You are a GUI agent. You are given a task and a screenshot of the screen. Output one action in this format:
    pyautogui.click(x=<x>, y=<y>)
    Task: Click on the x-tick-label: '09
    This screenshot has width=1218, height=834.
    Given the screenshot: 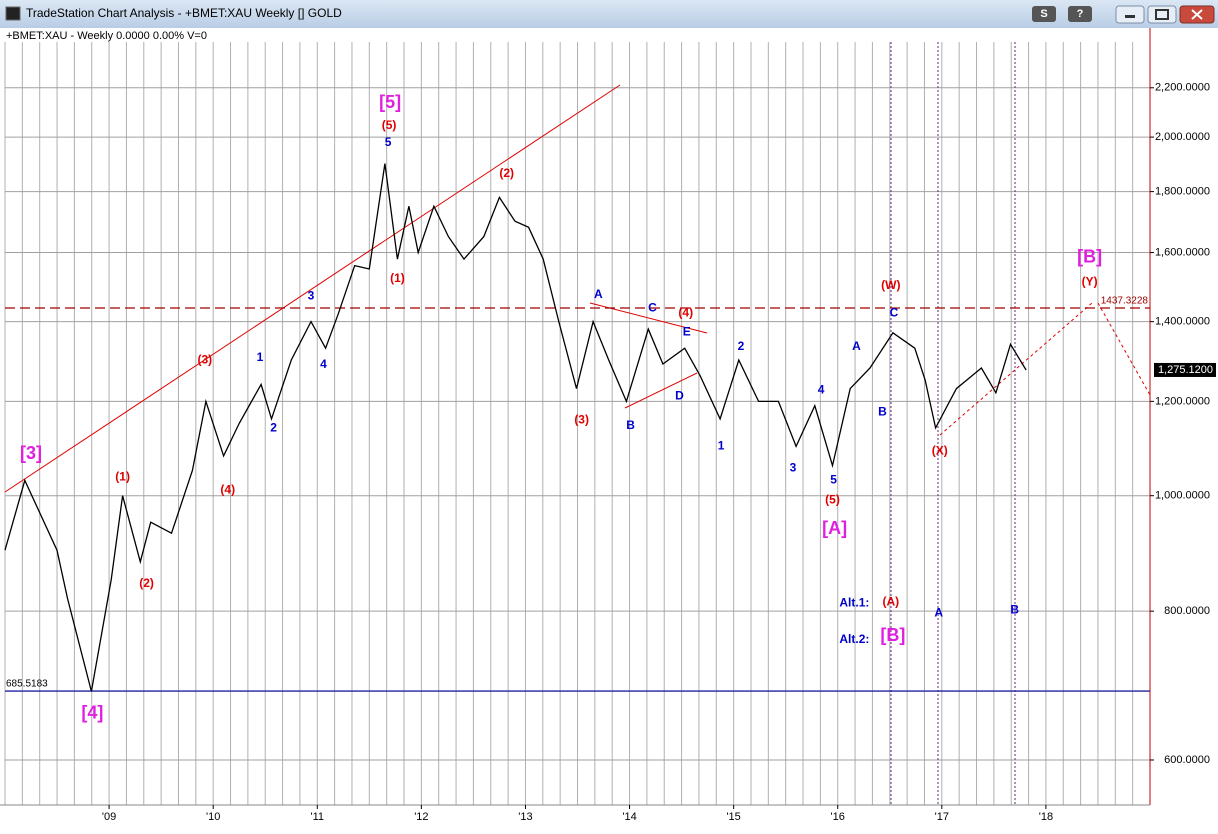 What is the action you would take?
    pyautogui.click(x=109, y=817)
    